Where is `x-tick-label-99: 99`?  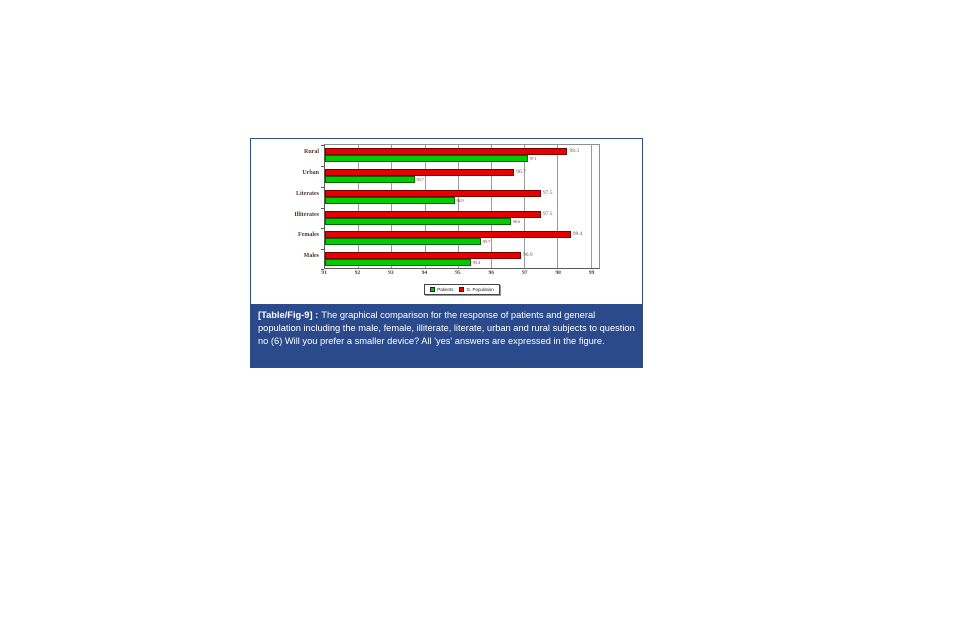 x-tick-label-99: 99 is located at coordinates (591, 273).